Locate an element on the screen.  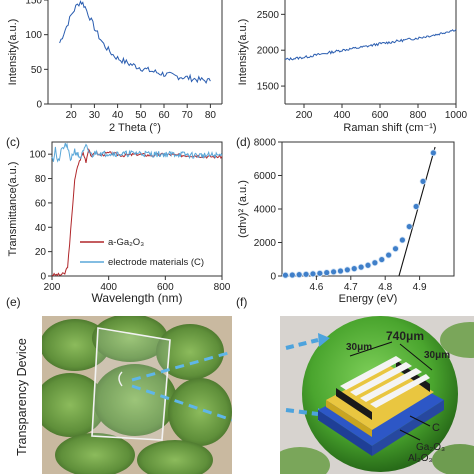
panel-a-x-tick-label: 50 is located at coordinates (141, 115).